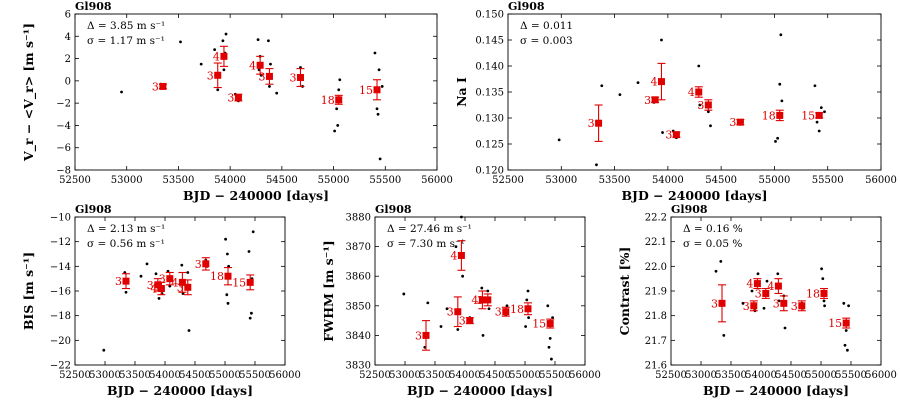 The width and height of the screenshot is (900, 400). I want to click on x-tick-label: 53500, so click(179, 180).